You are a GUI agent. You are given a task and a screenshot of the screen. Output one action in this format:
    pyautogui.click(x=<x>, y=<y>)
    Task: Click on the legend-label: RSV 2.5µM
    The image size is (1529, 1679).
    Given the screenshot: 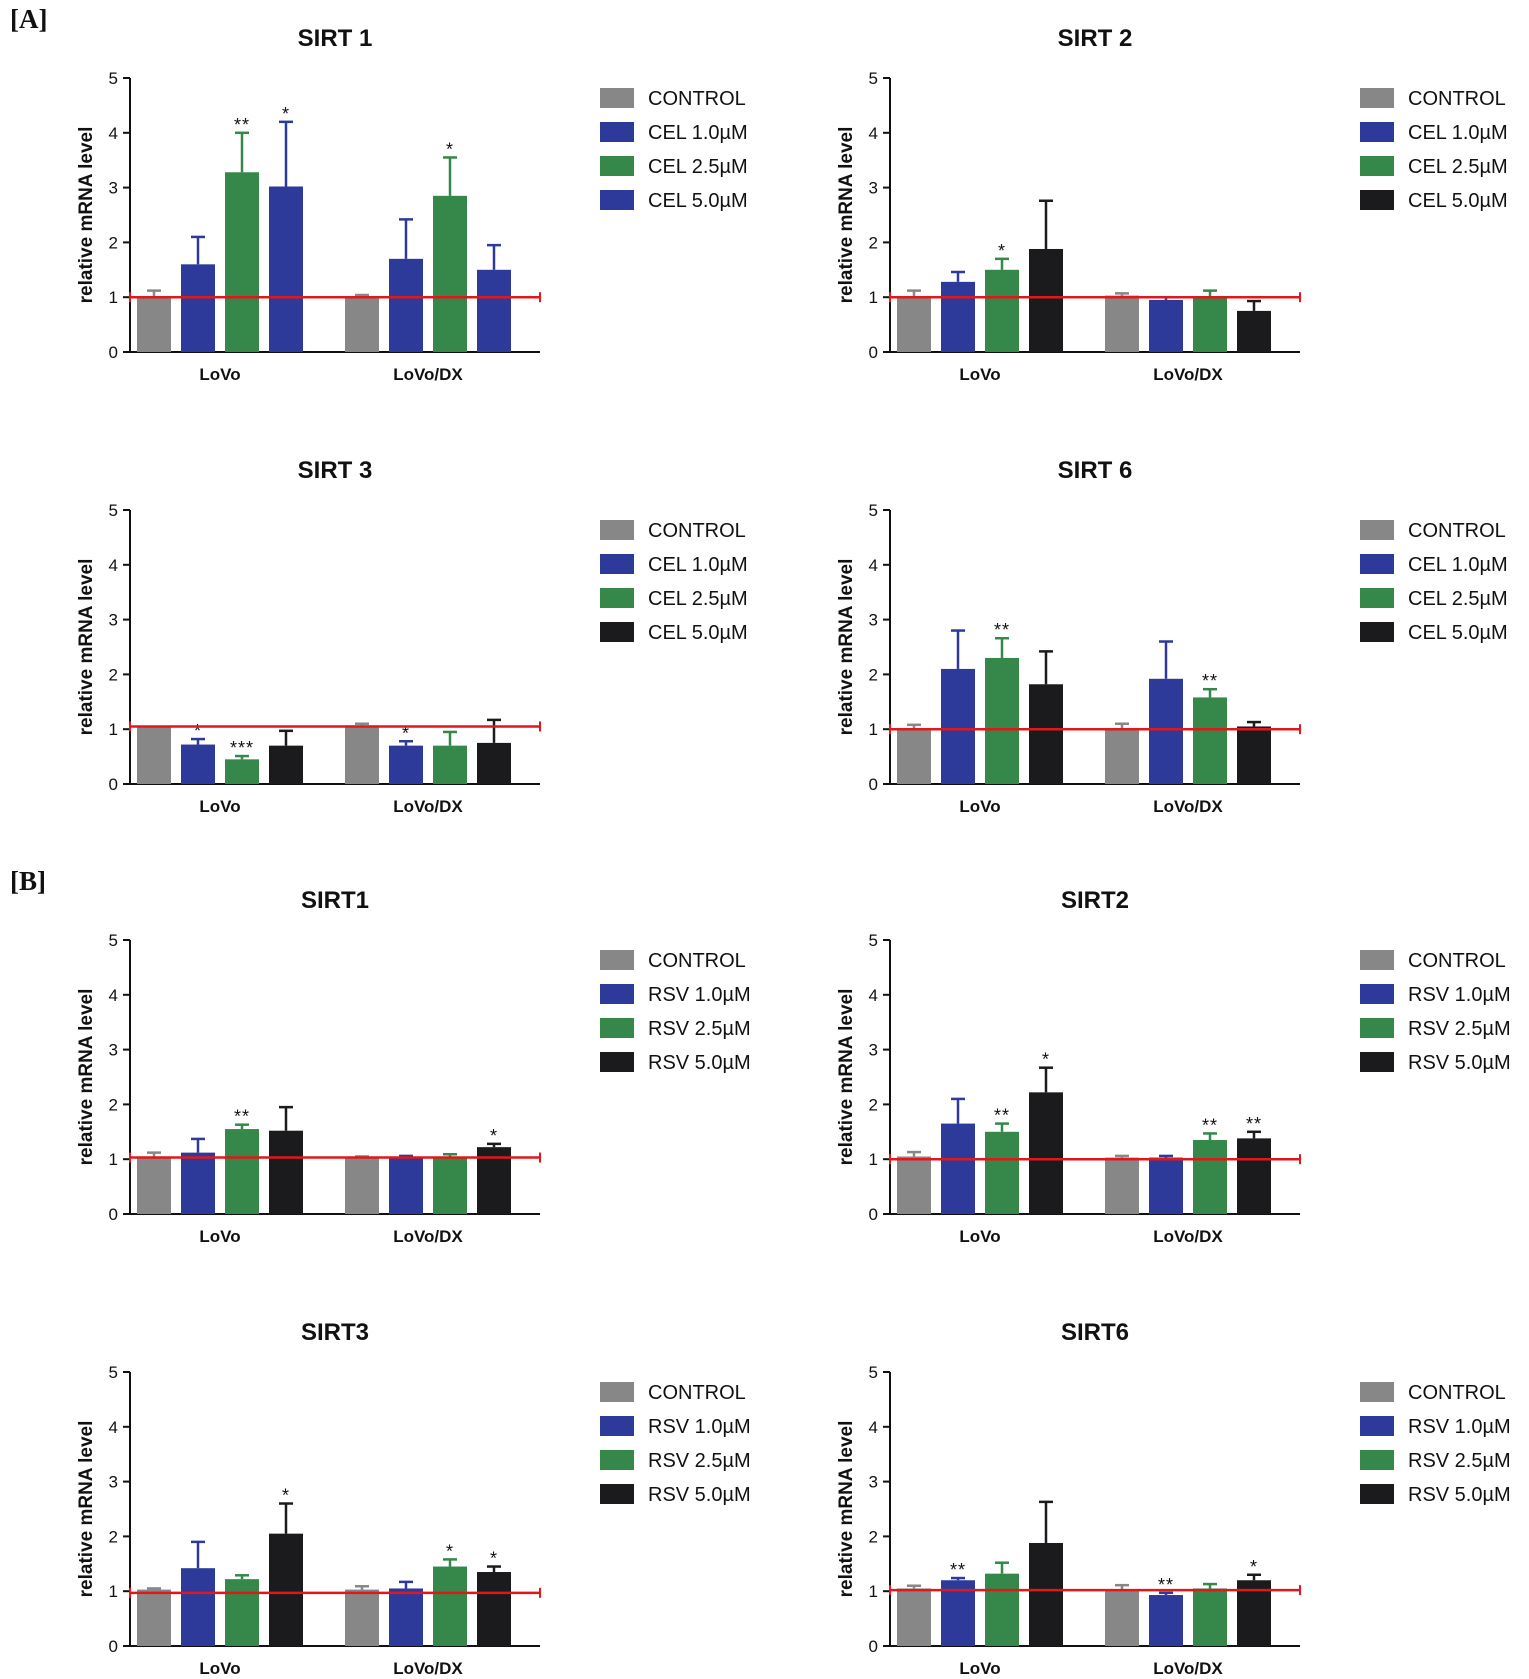 What is the action you would take?
    pyautogui.click(x=699, y=1461)
    